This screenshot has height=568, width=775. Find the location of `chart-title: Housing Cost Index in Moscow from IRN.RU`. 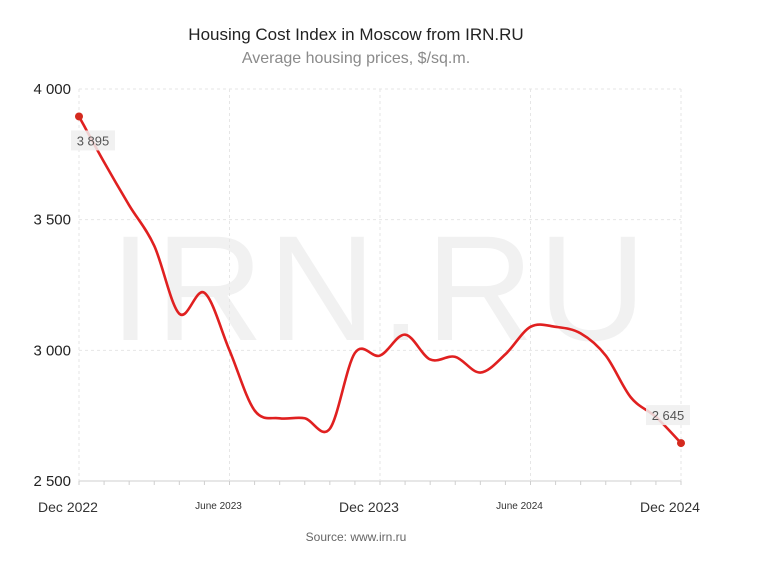

chart-title: Housing Cost Index in Moscow from IRN.RU is located at coordinates (355, 34).